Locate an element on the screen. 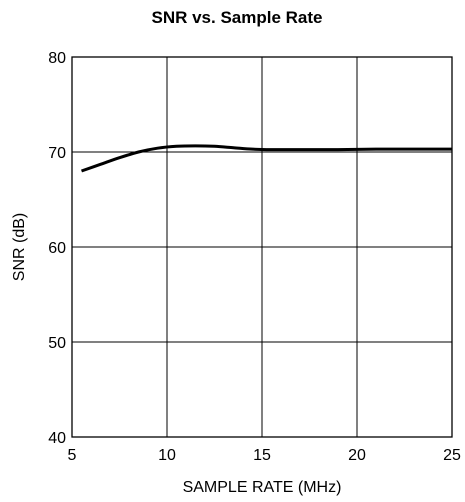 This screenshot has height=502, width=465. x-tick-label: 20 is located at coordinates (357, 455).